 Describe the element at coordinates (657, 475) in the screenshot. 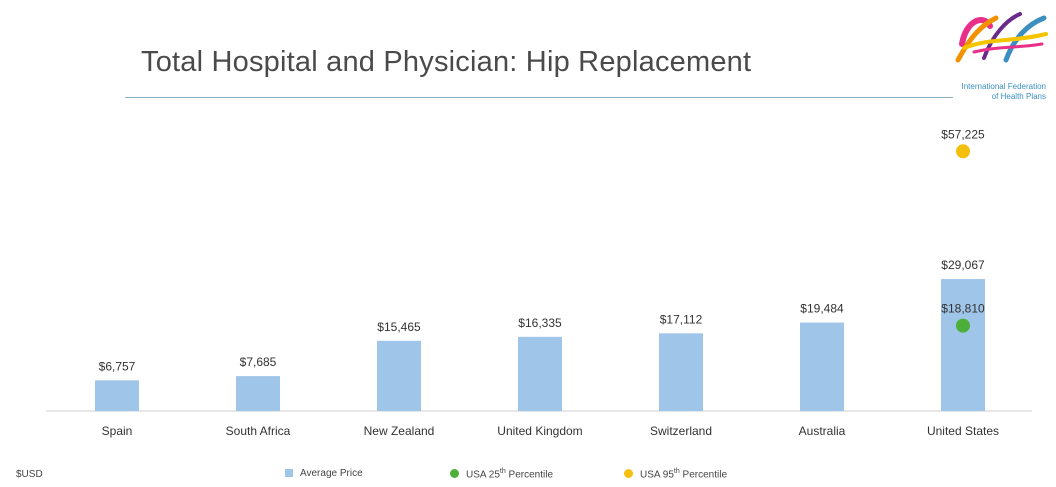

I see `legend-label-p95-prefix: USA 95` at that location.